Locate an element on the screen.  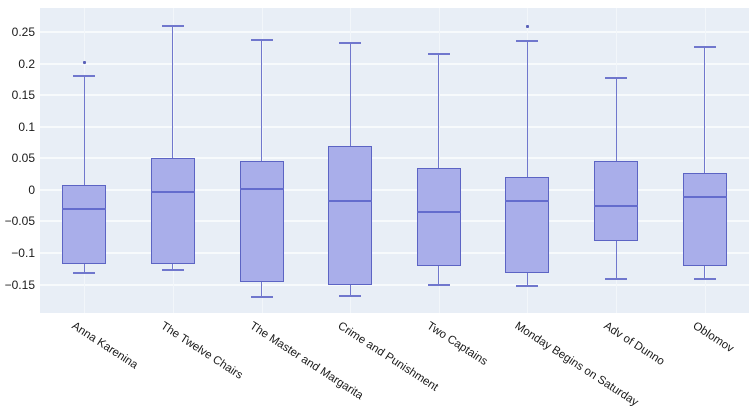
y-tick-label: 0.05 is located at coordinates (23, 158).